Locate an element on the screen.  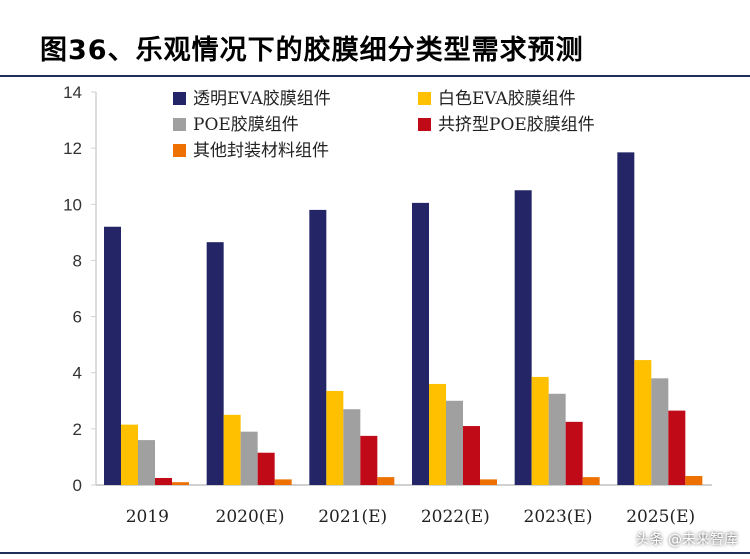
y-tick-label: 2 is located at coordinates (77, 429).